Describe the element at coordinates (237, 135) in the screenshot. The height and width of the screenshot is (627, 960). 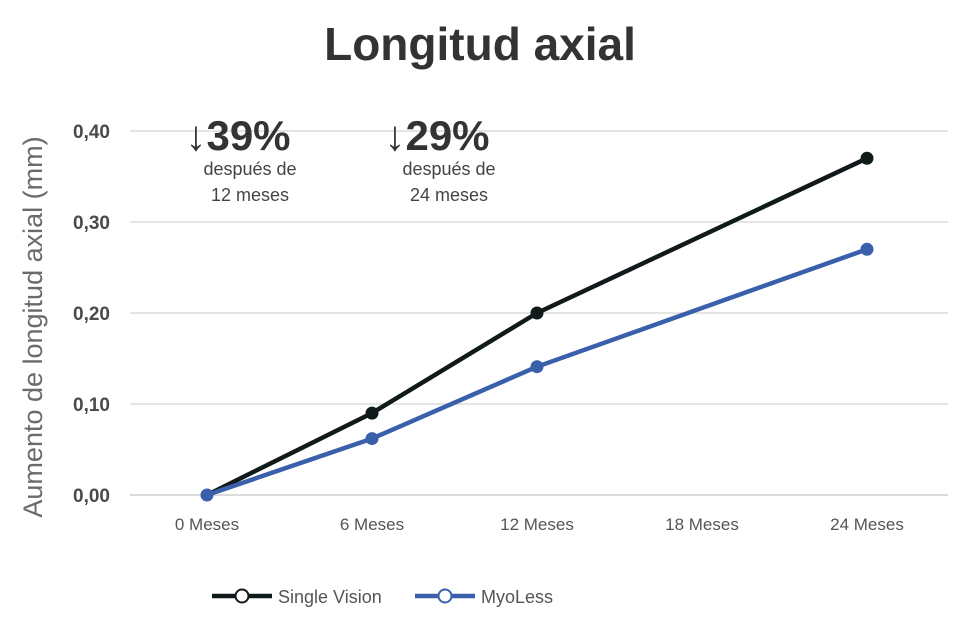
I see `annotation-percent: ↓39%` at that location.